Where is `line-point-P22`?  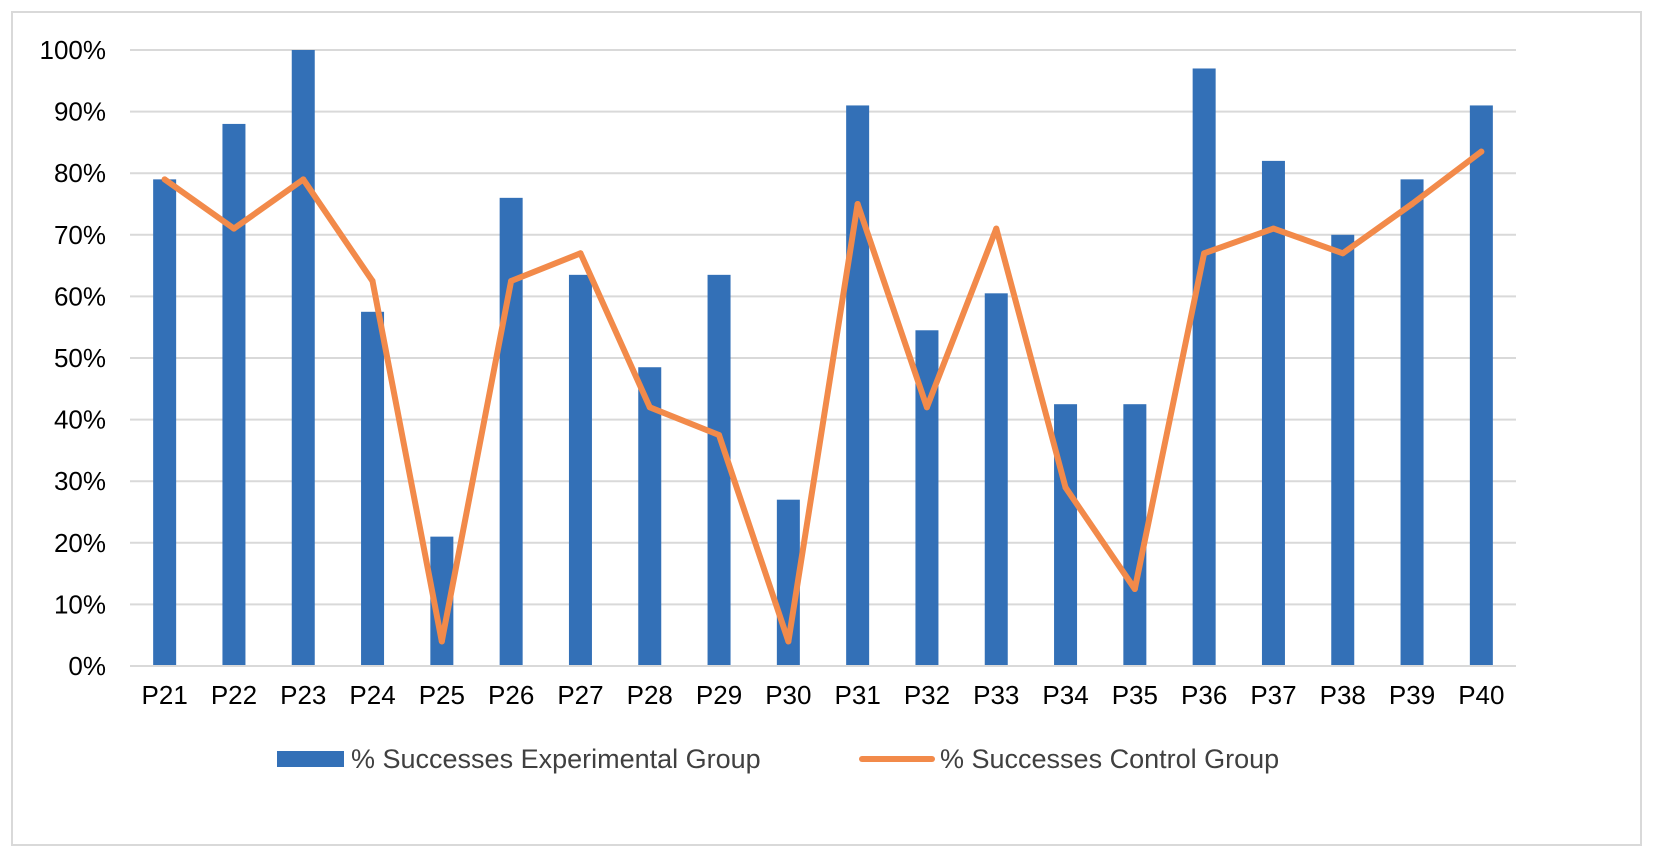 line-point-P22 is located at coordinates (233, 228).